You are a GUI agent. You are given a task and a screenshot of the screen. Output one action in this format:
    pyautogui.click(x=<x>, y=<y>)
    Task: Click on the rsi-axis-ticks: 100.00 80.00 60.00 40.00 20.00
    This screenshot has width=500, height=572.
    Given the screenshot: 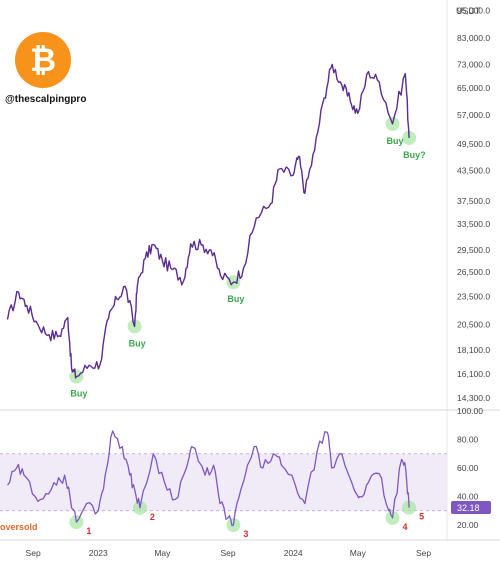 What is the action you would take?
    pyautogui.click(x=470, y=468)
    